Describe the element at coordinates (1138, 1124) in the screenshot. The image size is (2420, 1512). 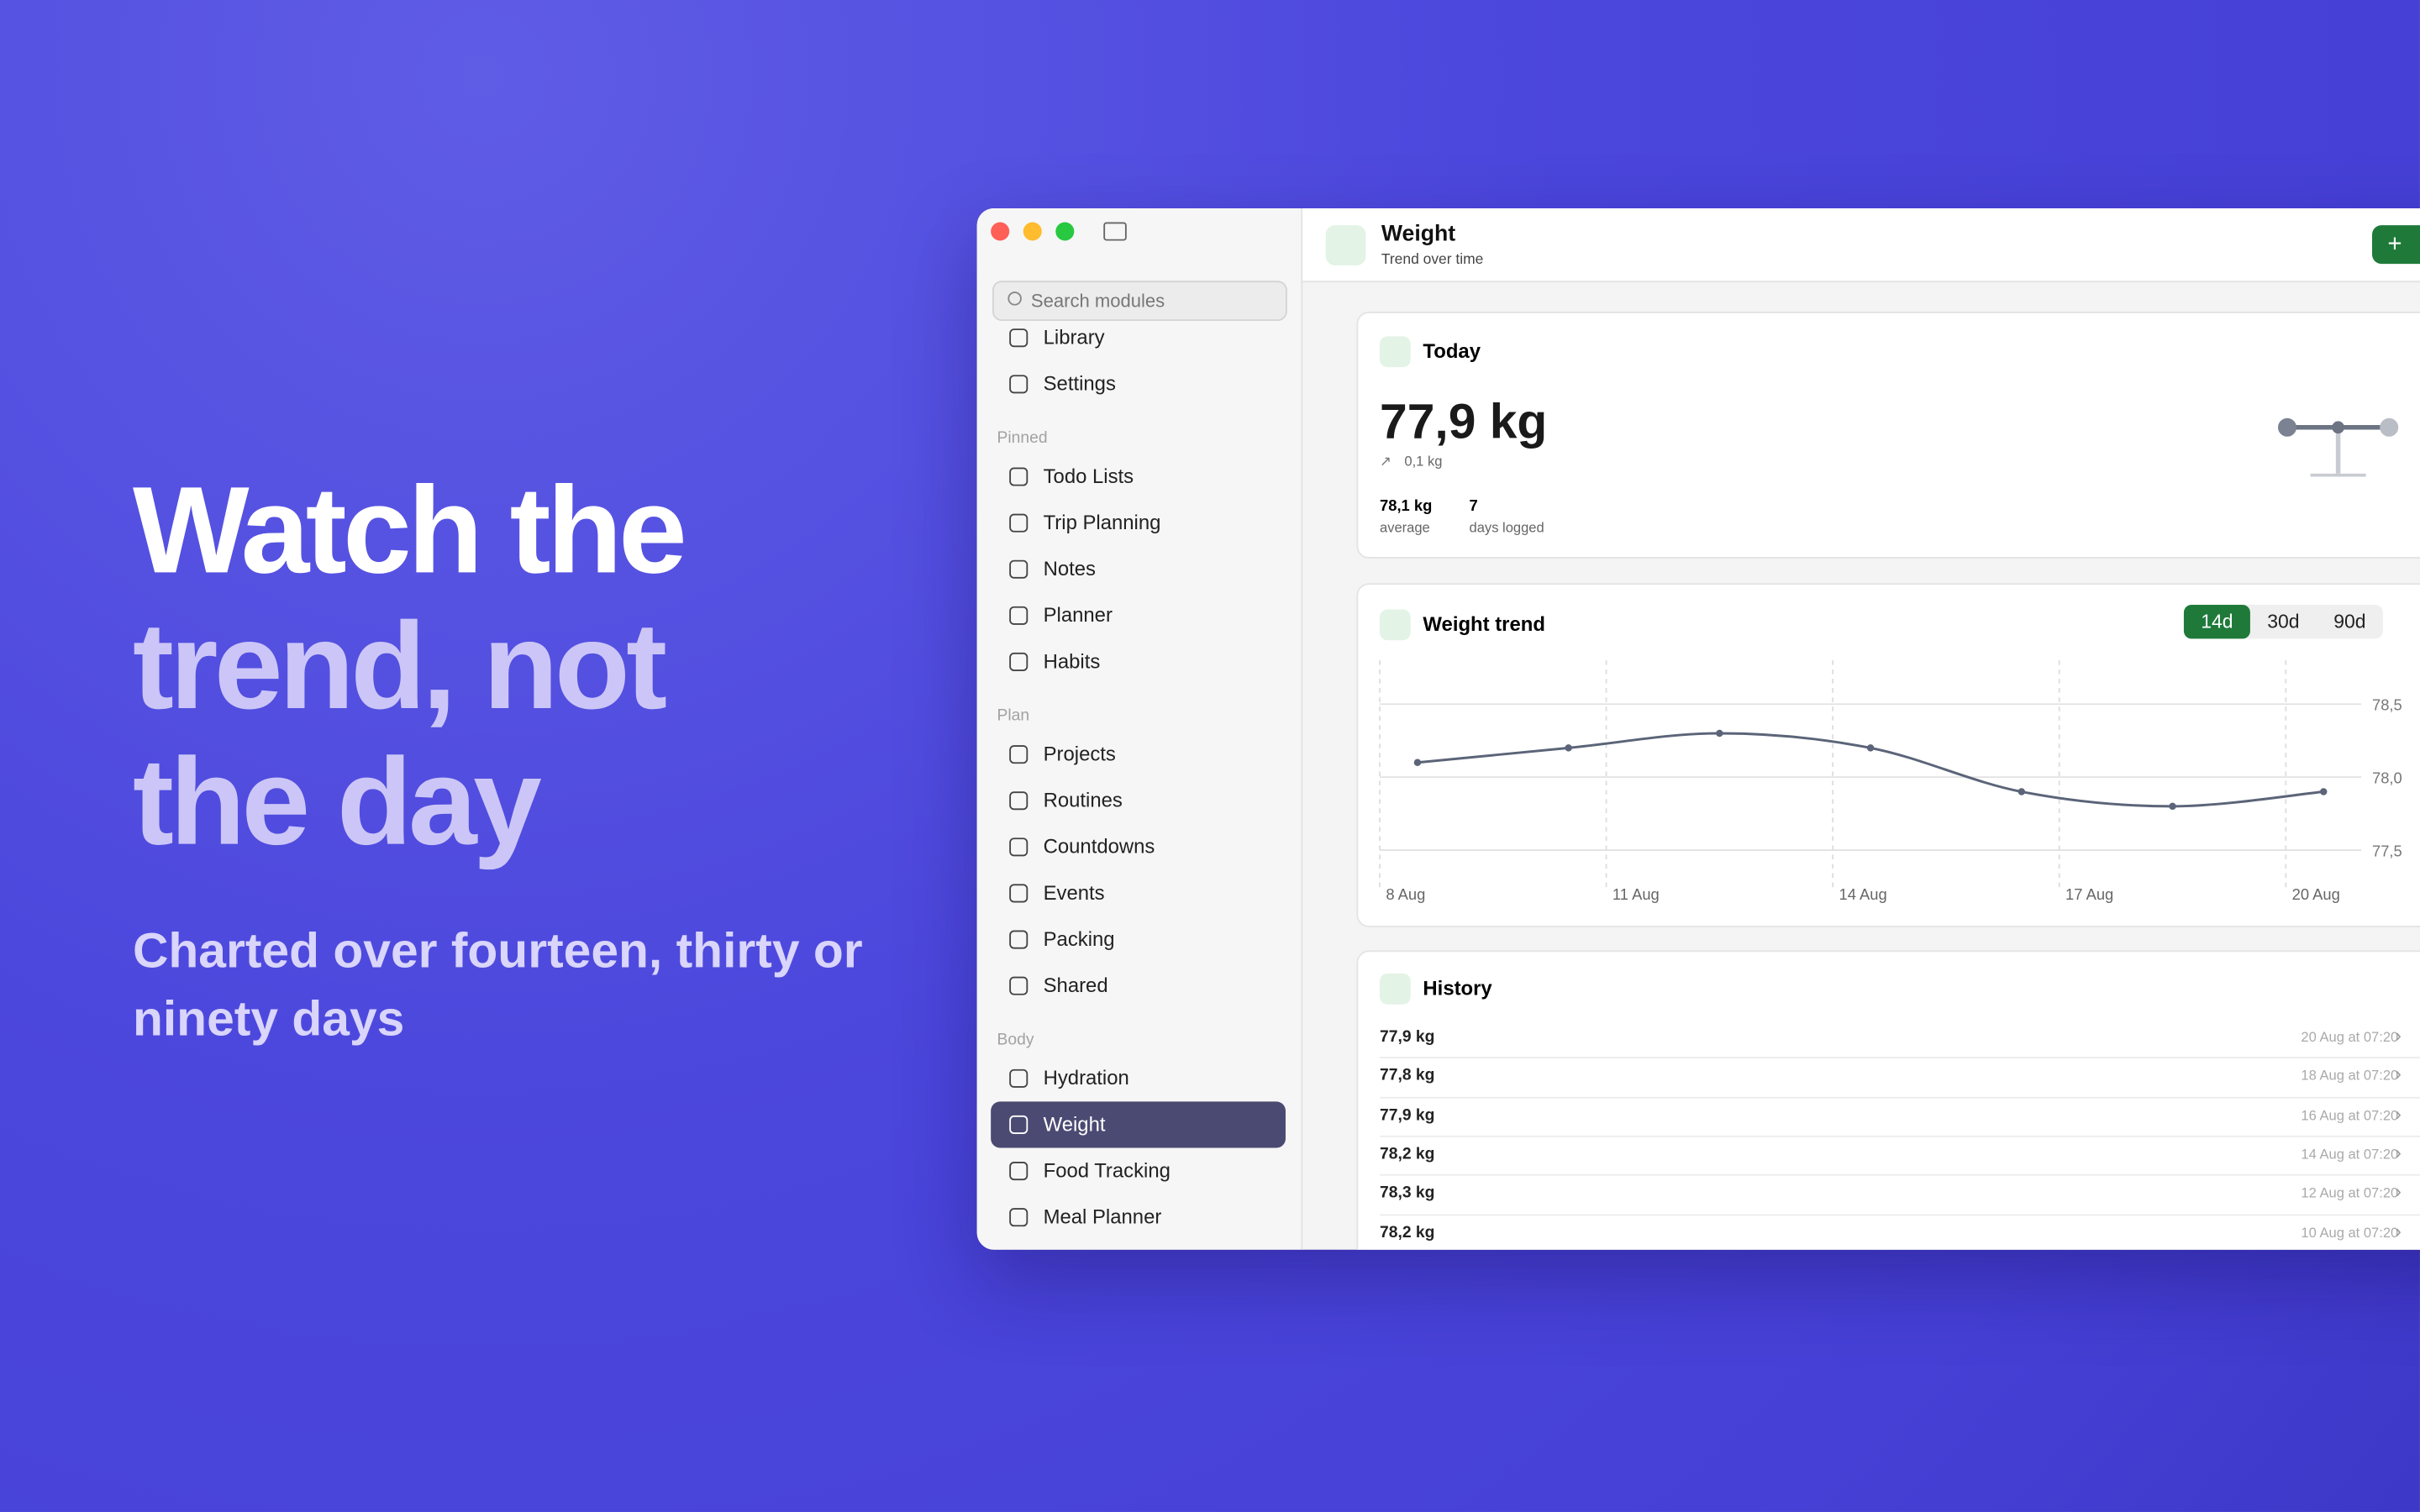
I see `selected-highlight` at that location.